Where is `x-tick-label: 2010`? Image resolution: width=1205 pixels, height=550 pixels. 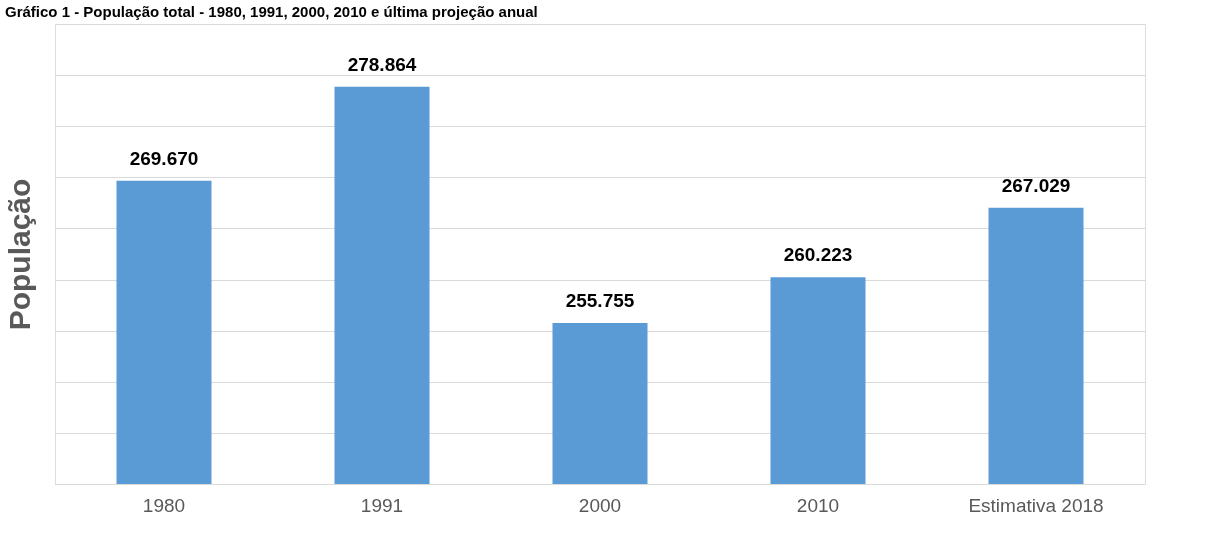 x-tick-label: 2010 is located at coordinates (818, 505).